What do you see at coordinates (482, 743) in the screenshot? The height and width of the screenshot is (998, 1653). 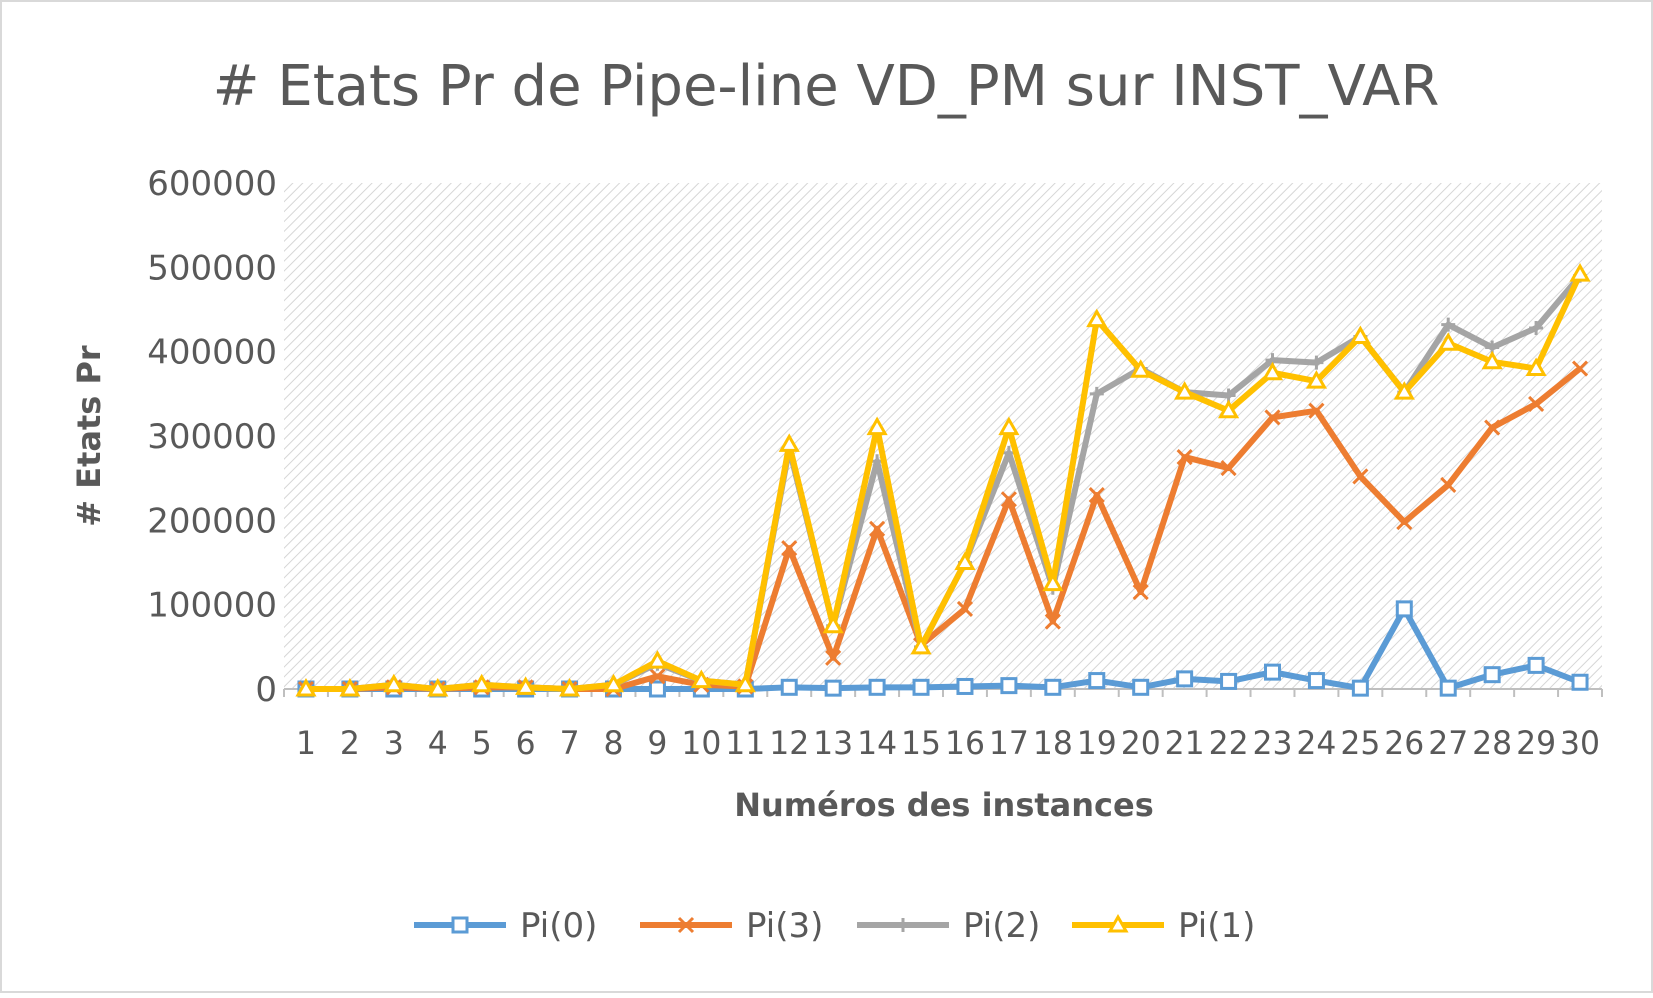 I see `x-tick-label: 5` at bounding box center [482, 743].